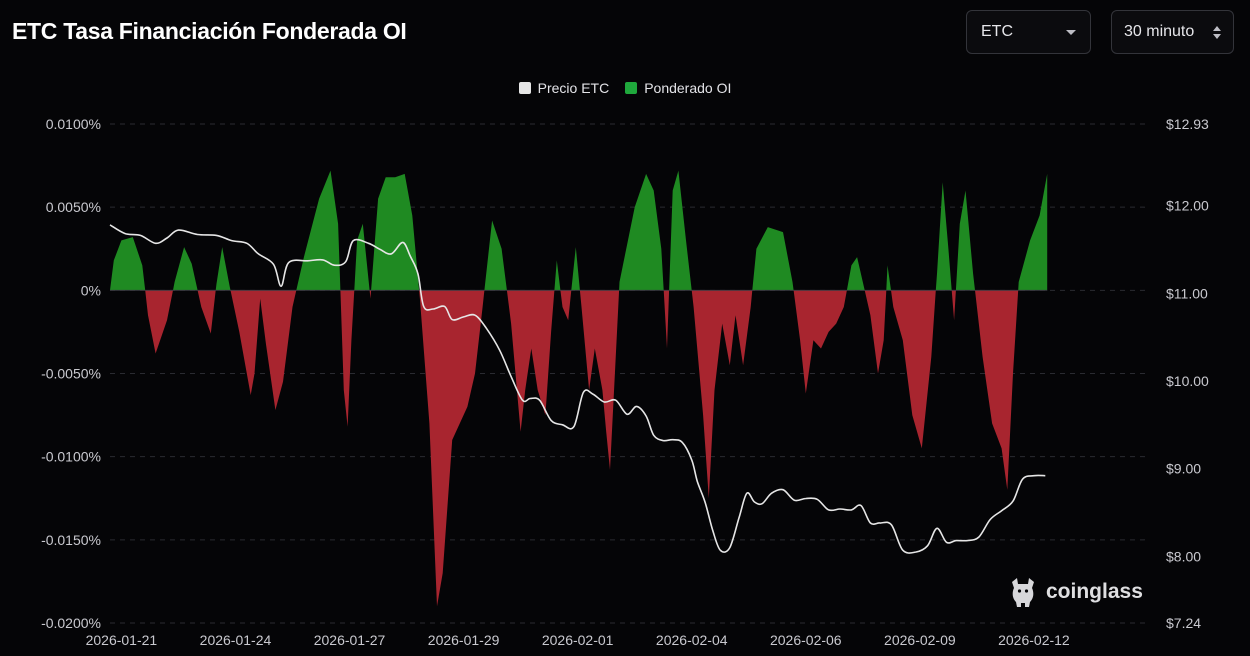 This screenshot has width=1250, height=656. I want to click on symbol-select: ETC, so click(1028, 32).